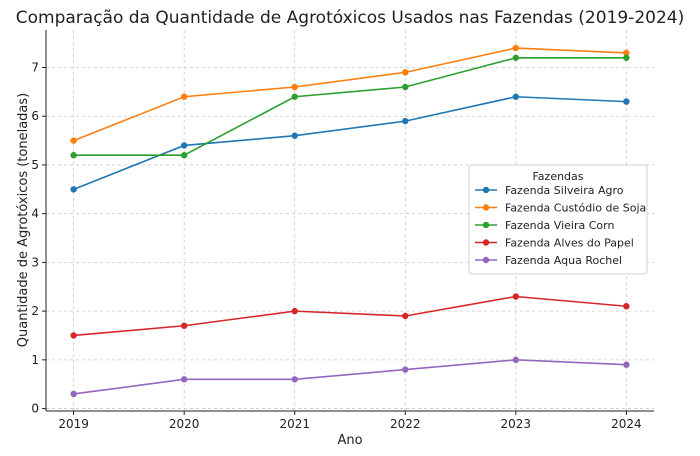 The image size is (700, 456). I want to click on x-tick-label: 2021, so click(294, 424).